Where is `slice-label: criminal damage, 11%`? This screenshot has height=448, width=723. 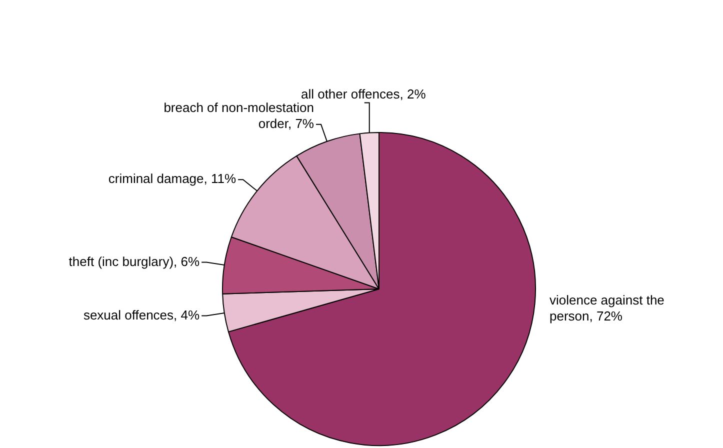 slice-label: criminal damage, 11% is located at coordinates (172, 178).